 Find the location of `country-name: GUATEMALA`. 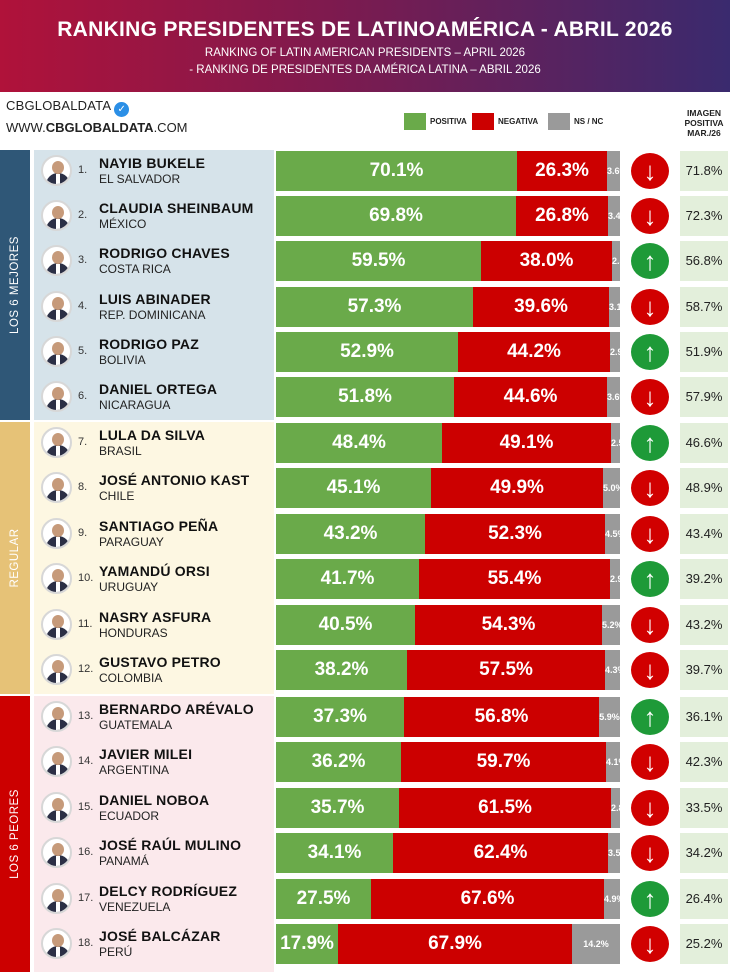

country-name: GUATEMALA is located at coordinates (136, 725).